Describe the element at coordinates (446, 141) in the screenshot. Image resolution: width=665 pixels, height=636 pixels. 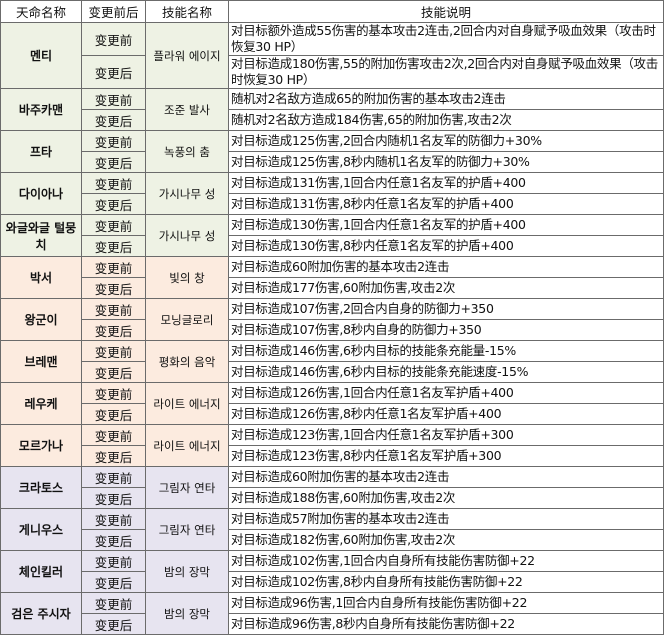
I see `description-before: 对目标造成125伤害,2回合内随机1名友军的防御力+30%` at that location.